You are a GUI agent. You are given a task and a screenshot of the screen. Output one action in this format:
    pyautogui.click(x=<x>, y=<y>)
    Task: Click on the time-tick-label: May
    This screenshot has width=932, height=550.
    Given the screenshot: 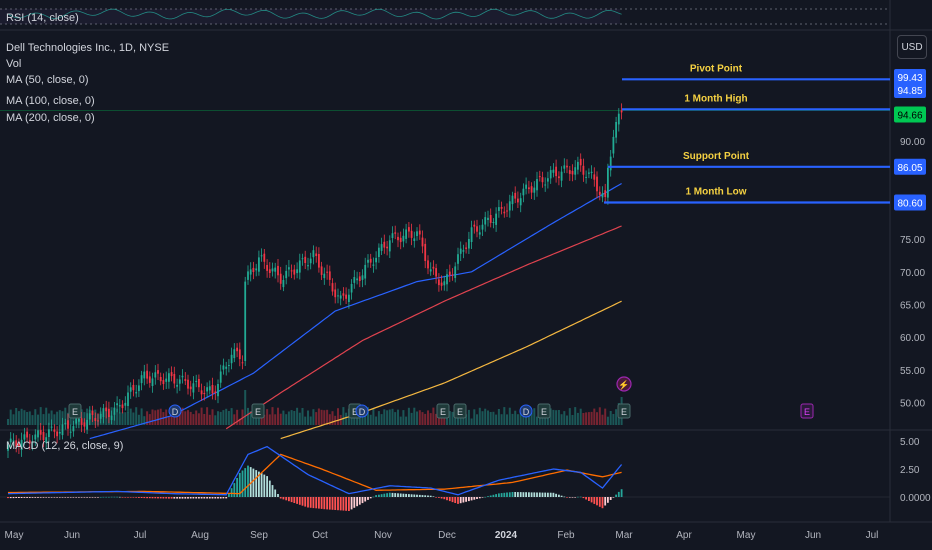 What is the action you would take?
    pyautogui.click(x=746, y=535)
    